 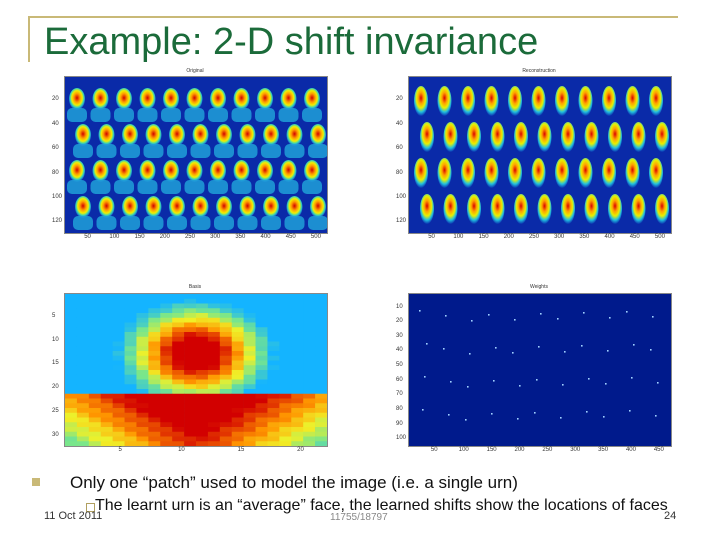 What do you see at coordinates (399, 123) in the screenshot?
I see `tick-label: 40` at bounding box center [399, 123].